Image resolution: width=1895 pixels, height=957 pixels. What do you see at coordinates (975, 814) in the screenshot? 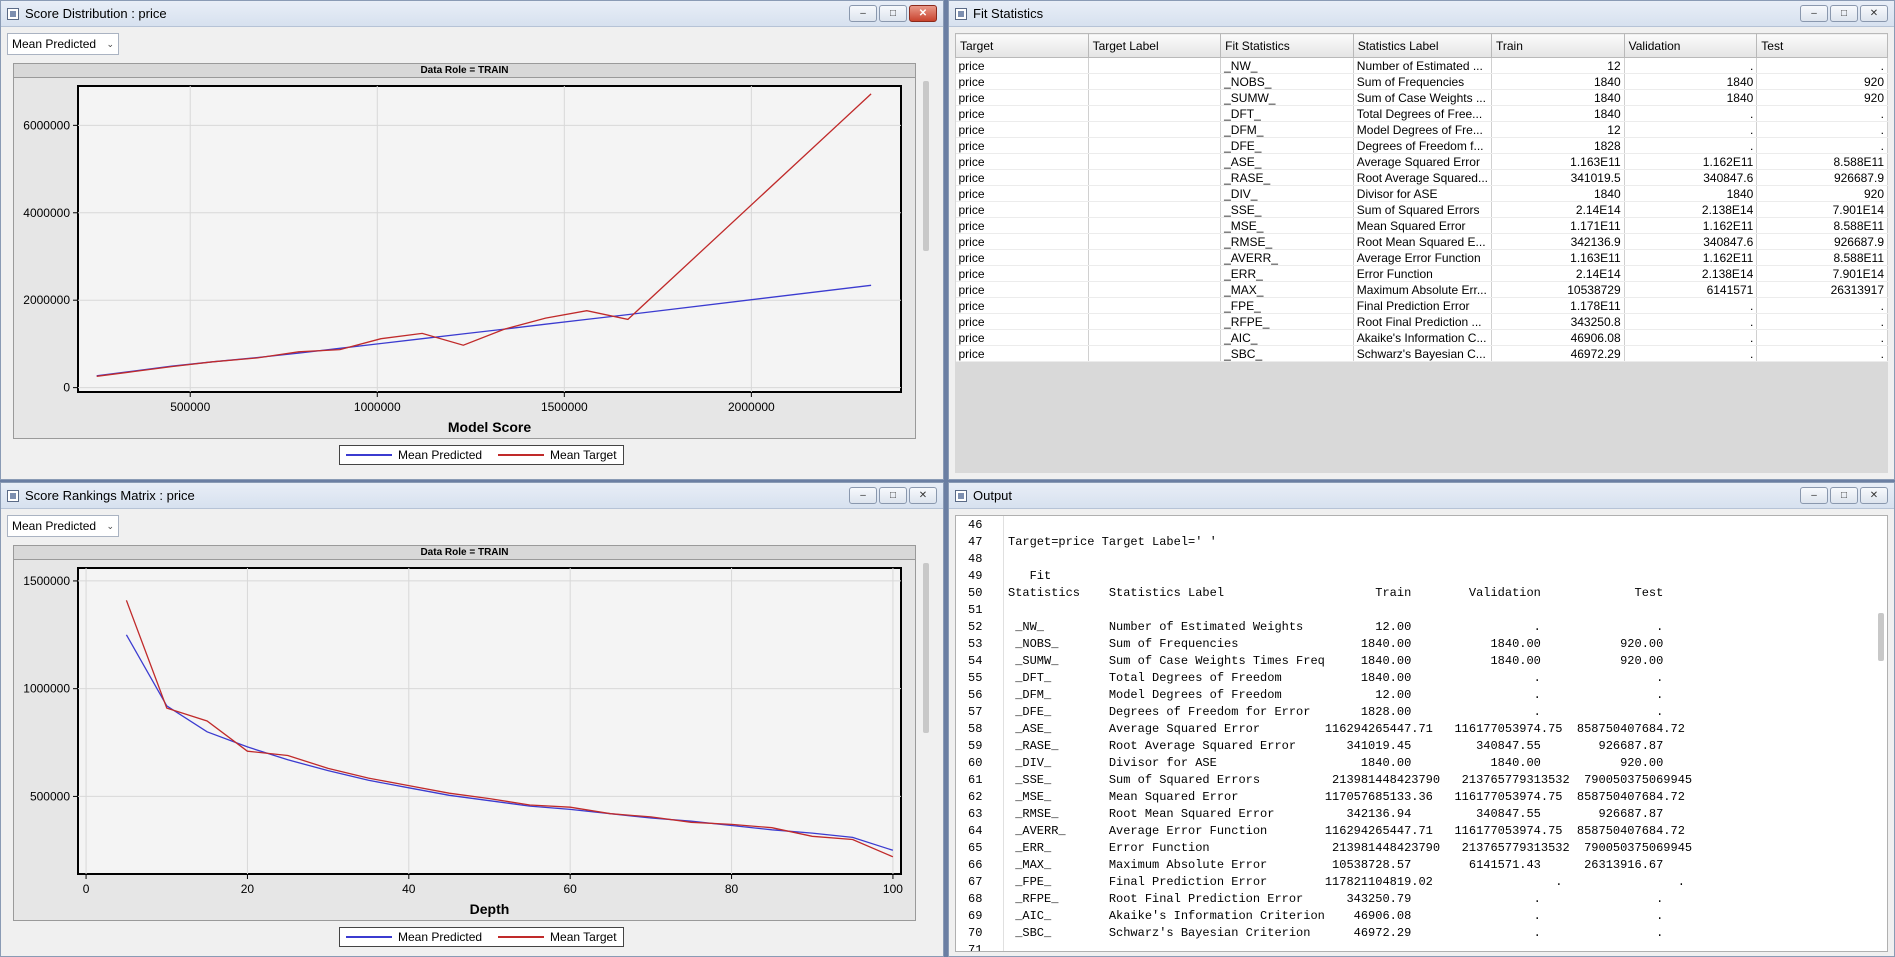
I see `line-number: 63` at bounding box center [975, 814].